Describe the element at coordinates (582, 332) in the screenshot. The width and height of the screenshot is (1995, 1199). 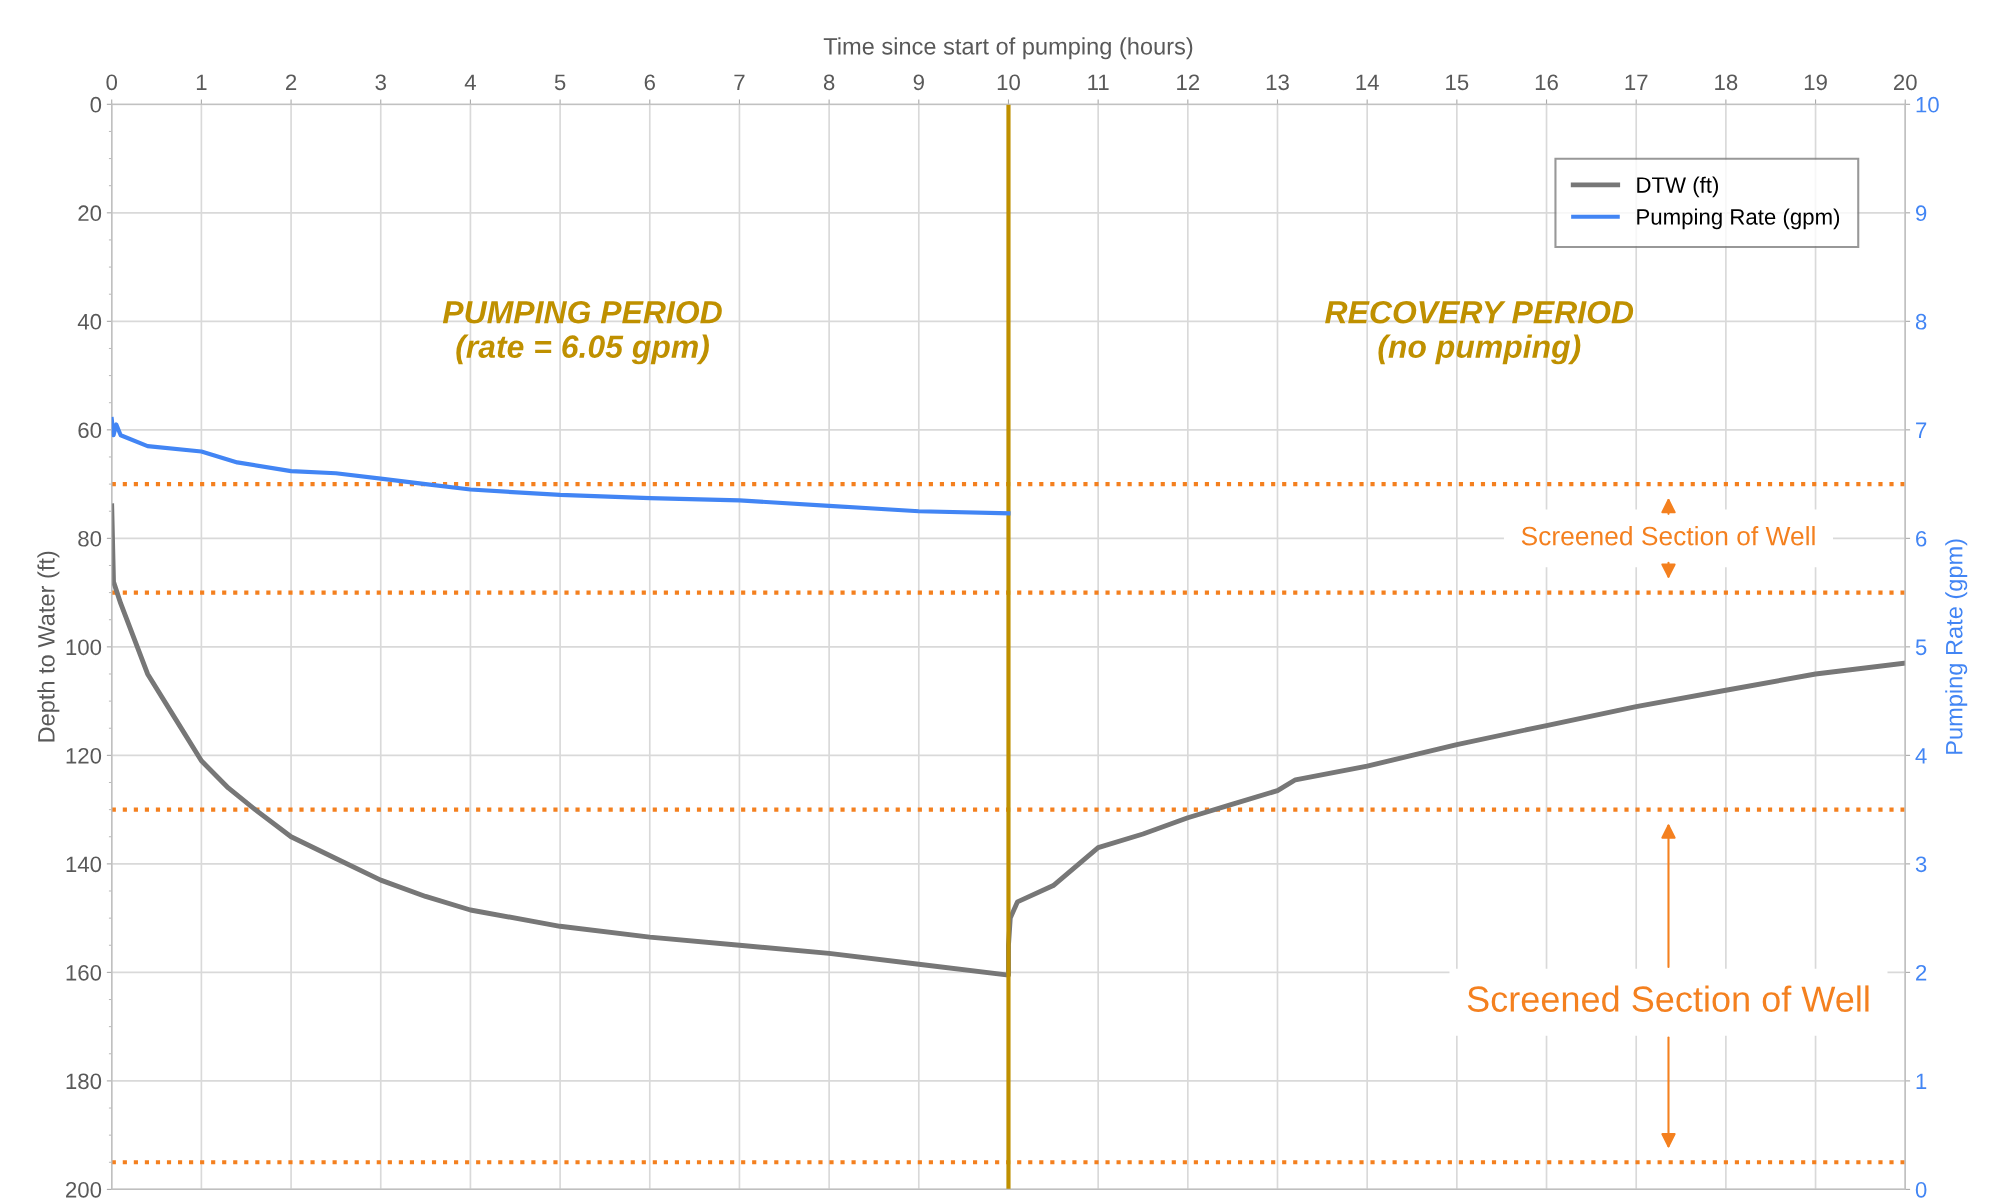
I see `annotation: PUMPING PERIOD (rate = 6.05 gpm)` at that location.